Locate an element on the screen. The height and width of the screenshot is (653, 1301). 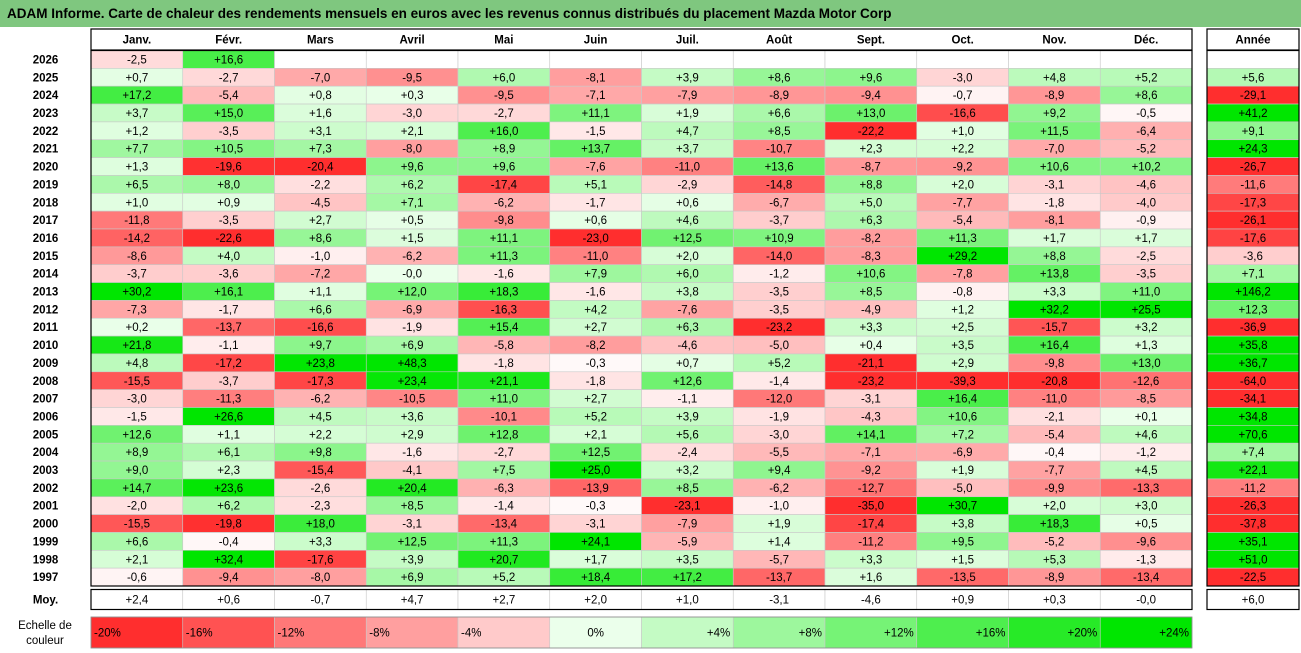
heat-value-2004-12: -1,2 is located at coordinates (1146, 453).